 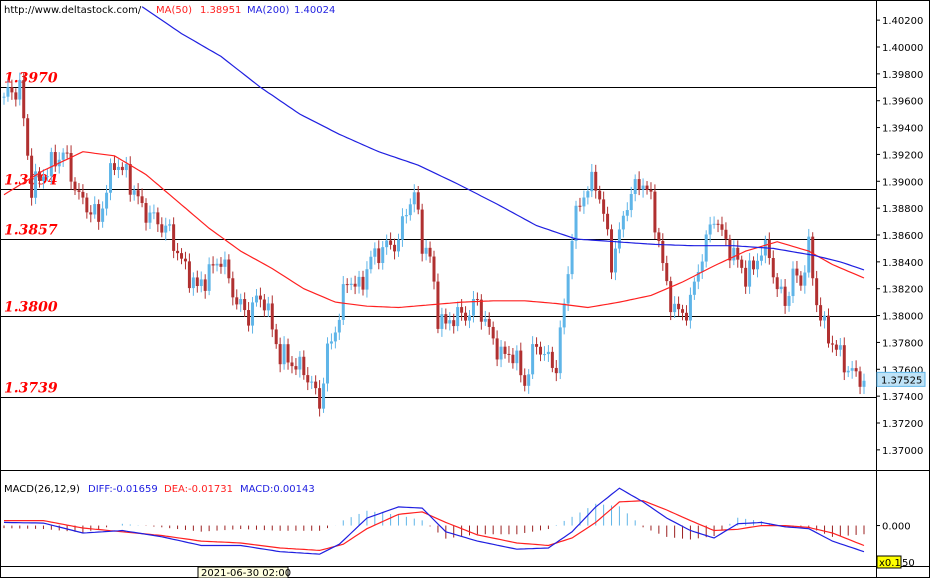 What do you see at coordinates (889, 562) in the screenshot?
I see `zoom-tag` at bounding box center [889, 562].